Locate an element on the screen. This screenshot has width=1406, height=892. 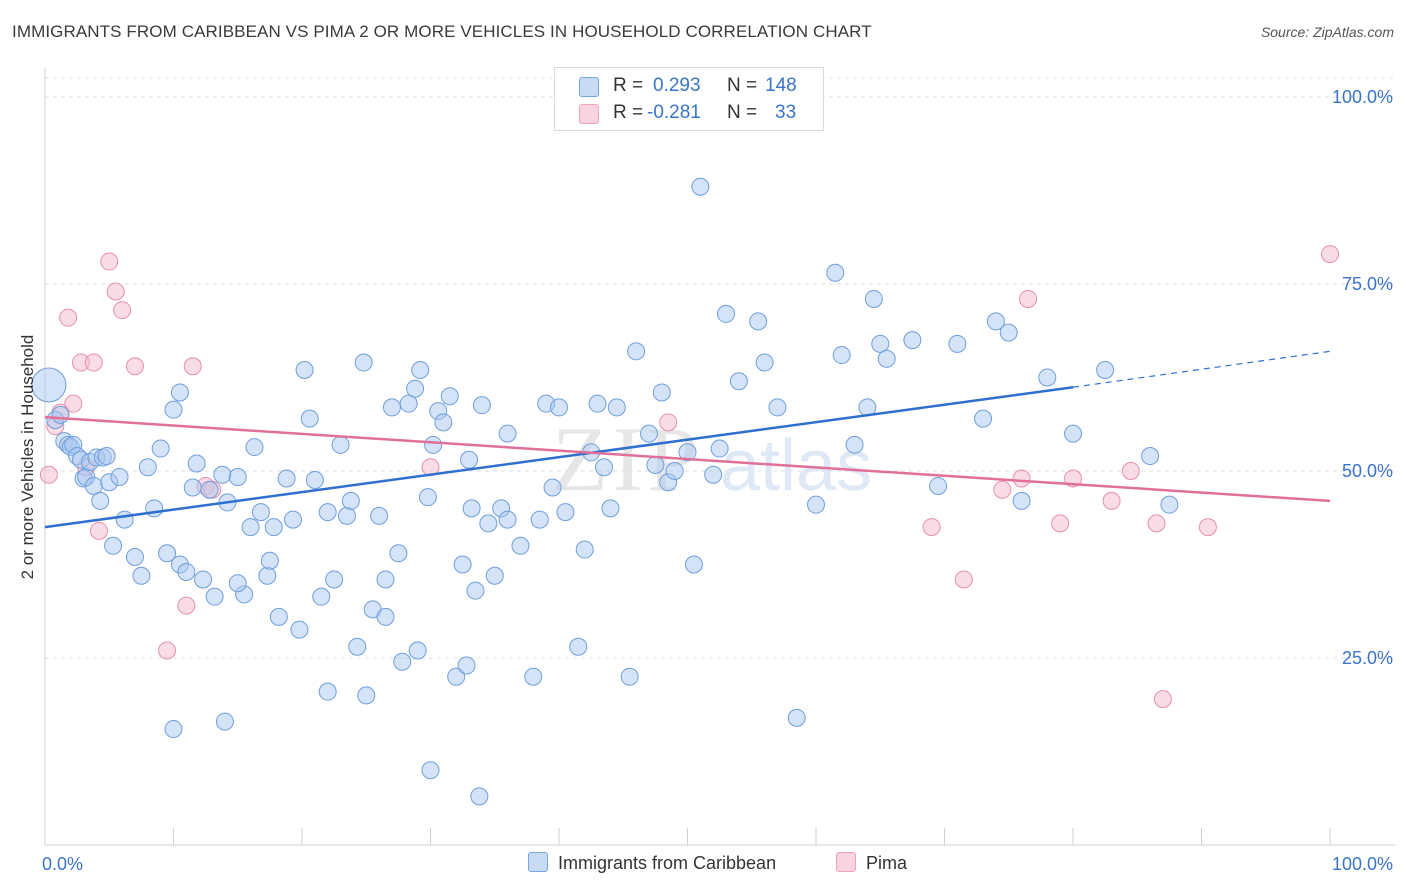
y-tick-label: 25.0% is located at coordinates (1367, 658).